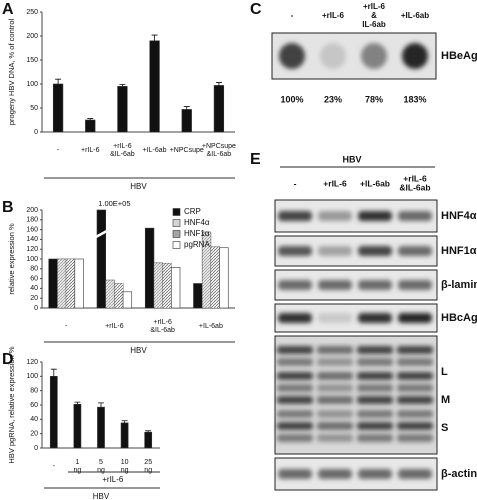  What do you see at coordinates (148, 466) in the screenshot?
I see `x-tick-label: 25 ng` at bounding box center [148, 466].